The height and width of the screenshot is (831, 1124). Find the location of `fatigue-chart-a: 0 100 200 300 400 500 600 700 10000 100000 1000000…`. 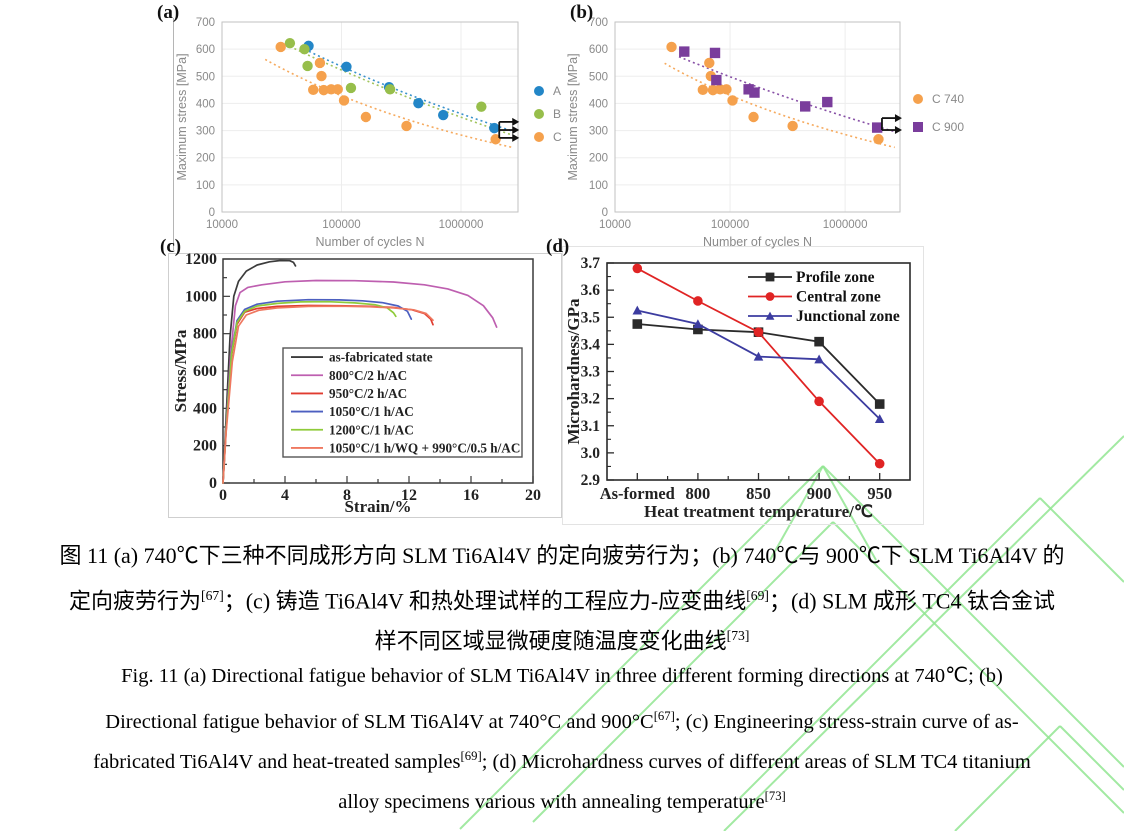

fatigue-chart-a: 0 100 200 300 400 500 600 700 10000 100000 1000000… is located at coordinates (368, 133).